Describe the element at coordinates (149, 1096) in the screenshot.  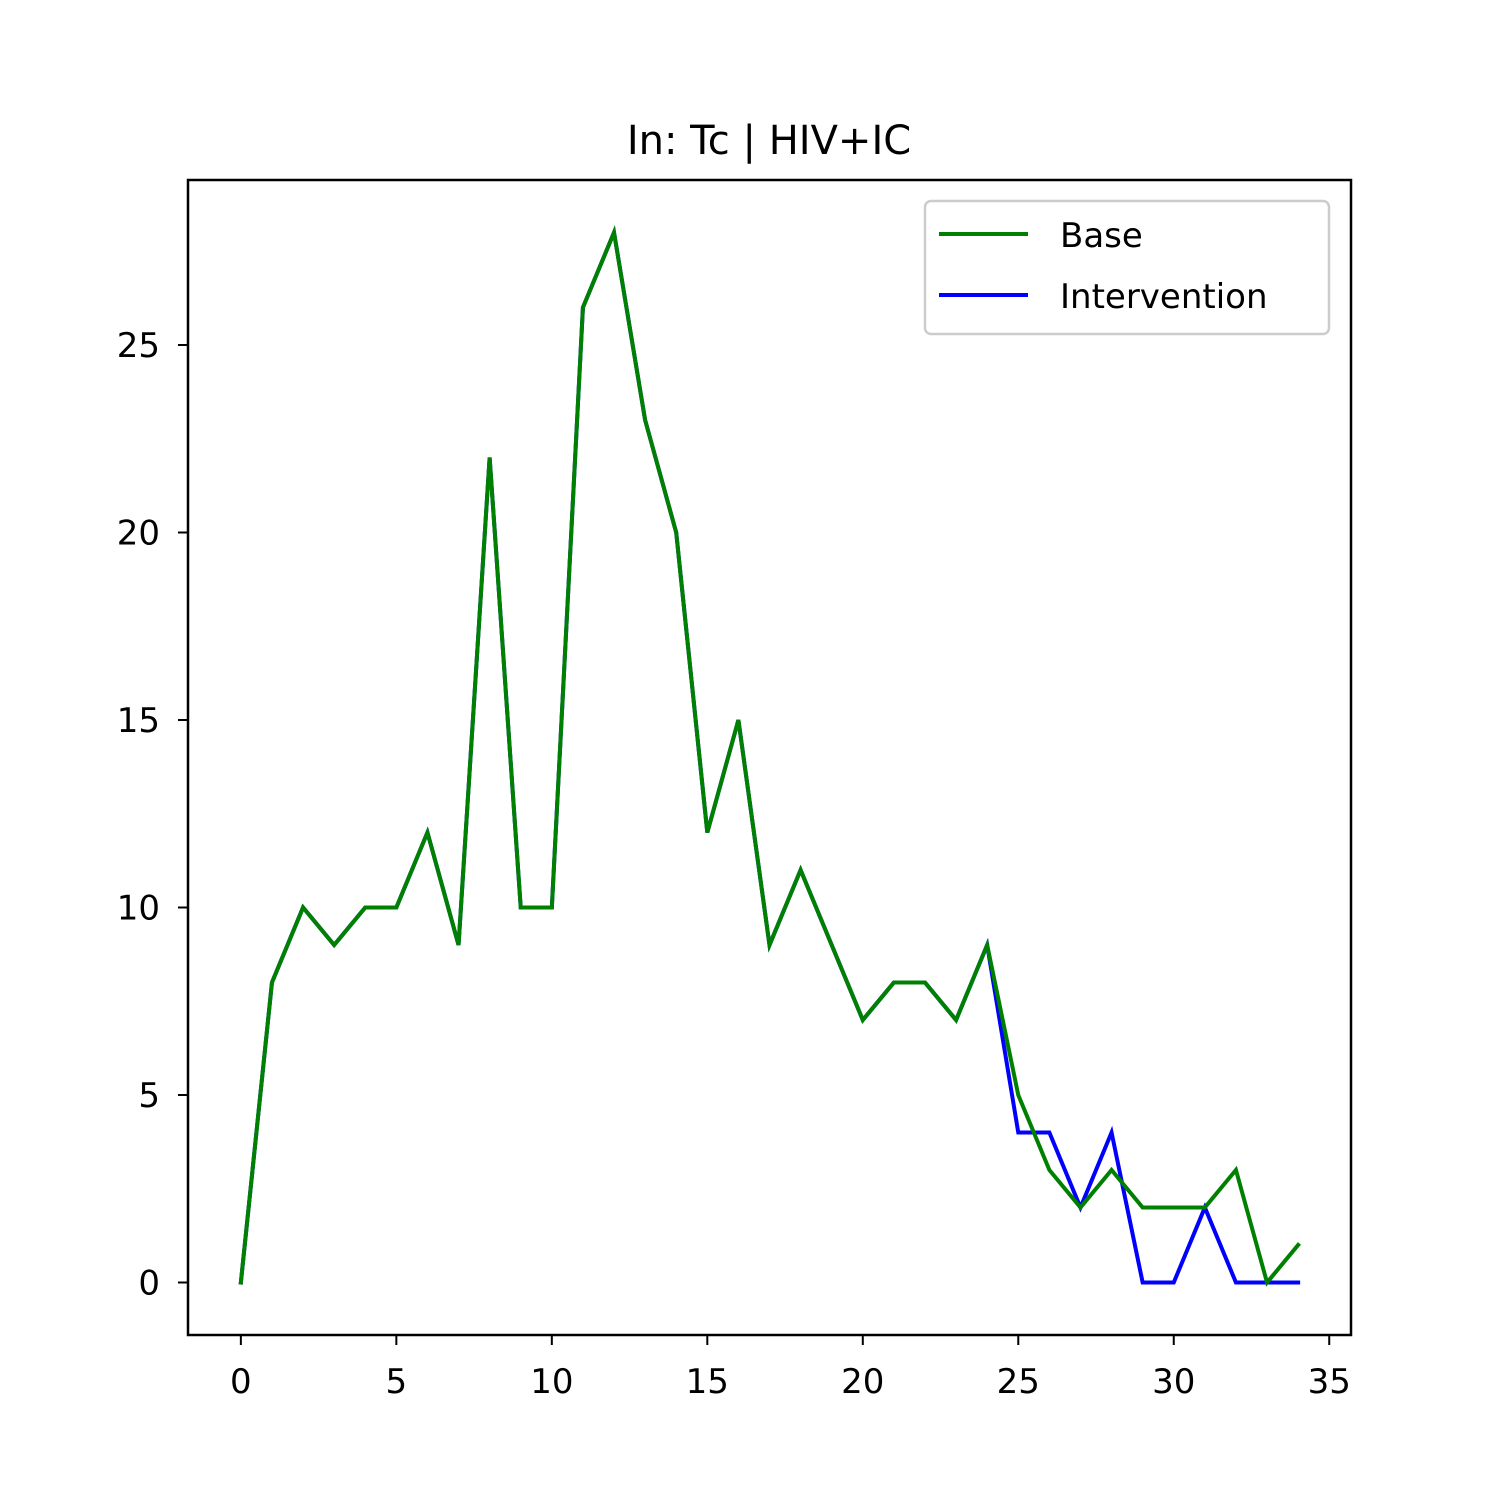
I see `y-tick-label: 5` at that location.